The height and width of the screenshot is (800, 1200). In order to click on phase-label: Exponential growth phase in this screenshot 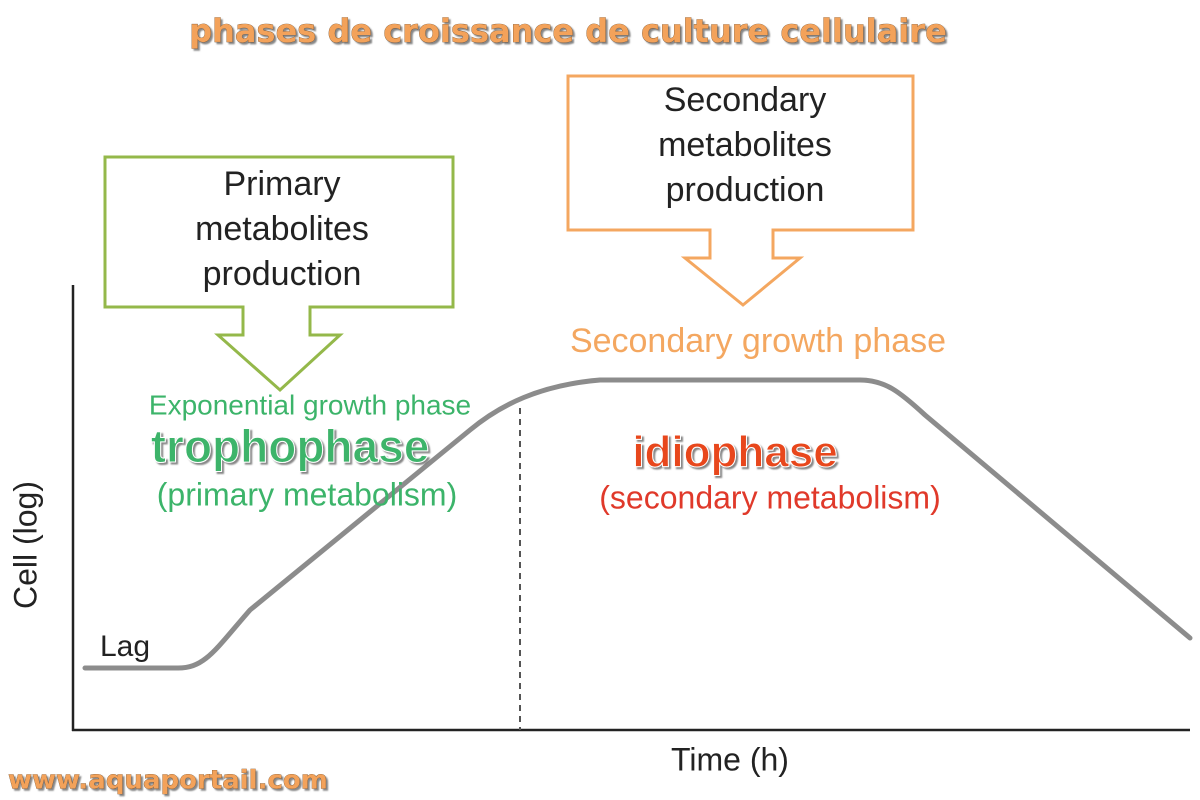, I will do `click(310, 404)`.